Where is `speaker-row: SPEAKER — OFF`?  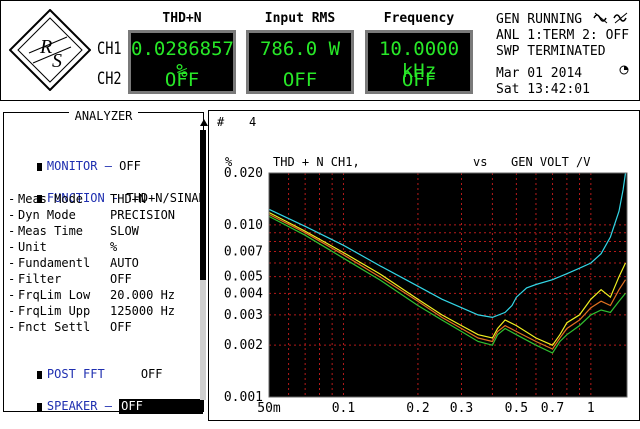 speaker-row: SPEAKER — OFF is located at coordinates (106, 406).